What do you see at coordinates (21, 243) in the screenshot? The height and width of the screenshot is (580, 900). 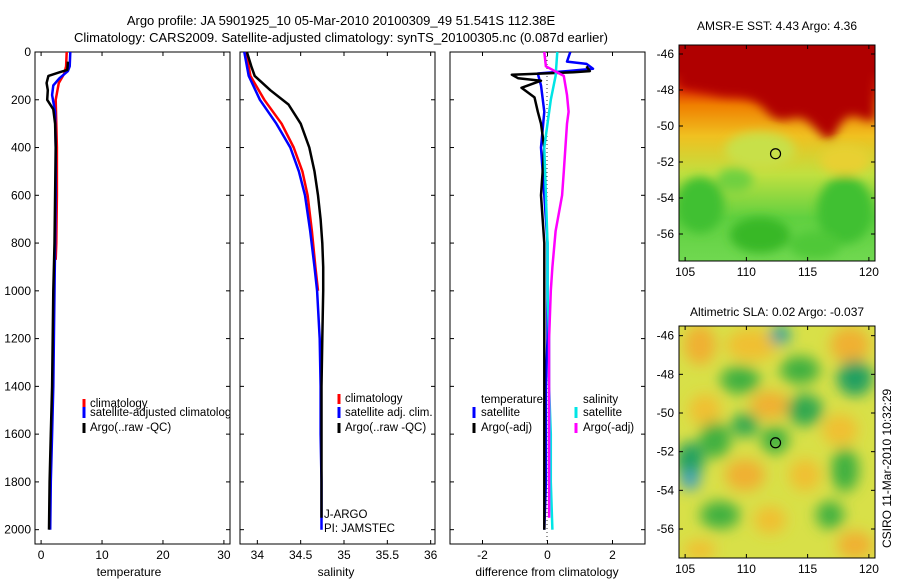 I see `y-tick-label: 800` at bounding box center [21, 243].